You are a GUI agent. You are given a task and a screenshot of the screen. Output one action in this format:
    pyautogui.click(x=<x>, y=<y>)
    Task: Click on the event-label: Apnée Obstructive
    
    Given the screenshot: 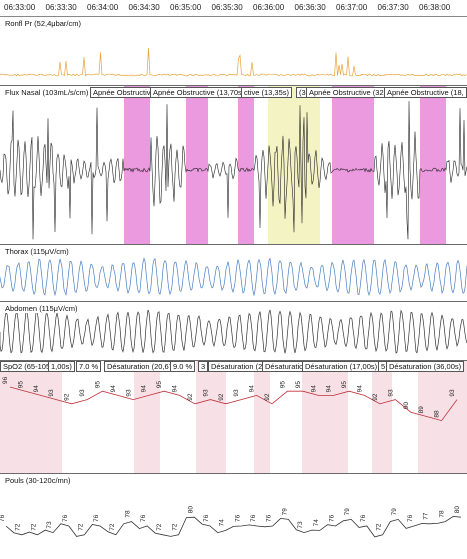 What is the action you would take?
    pyautogui.click(x=124, y=92)
    